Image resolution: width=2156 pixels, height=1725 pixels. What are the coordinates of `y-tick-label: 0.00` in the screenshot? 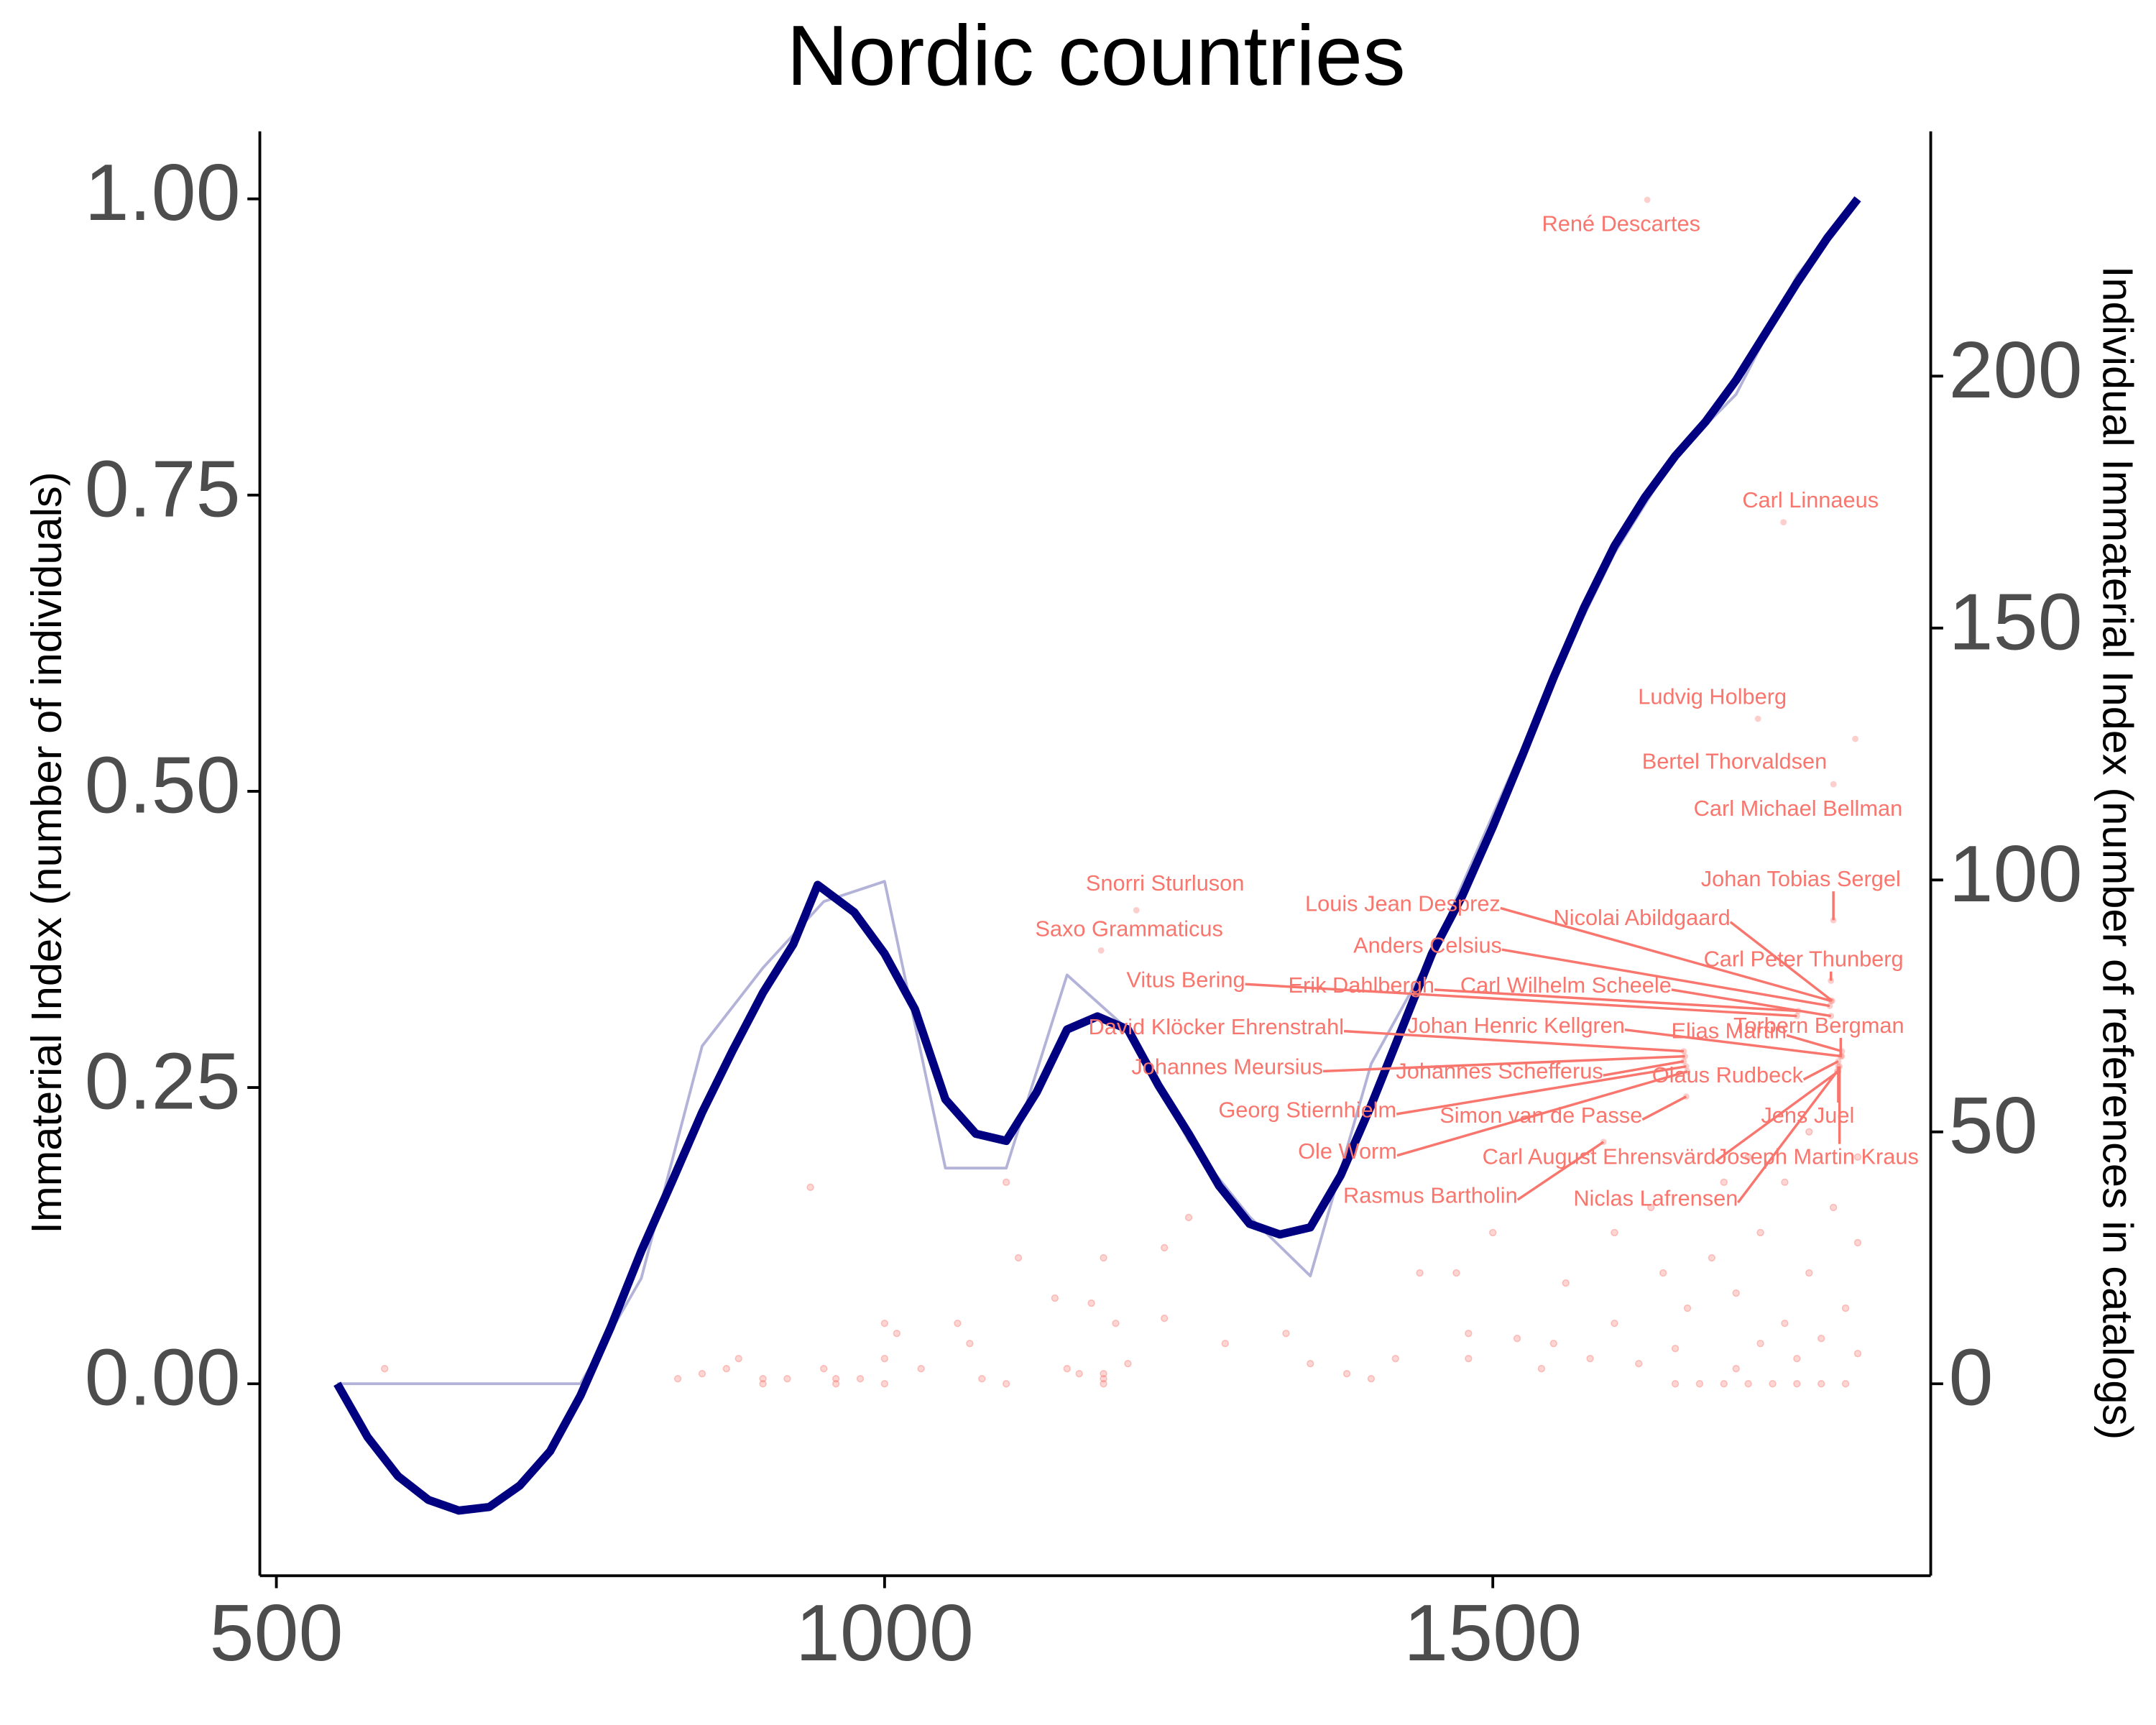 It's located at (163, 1377).